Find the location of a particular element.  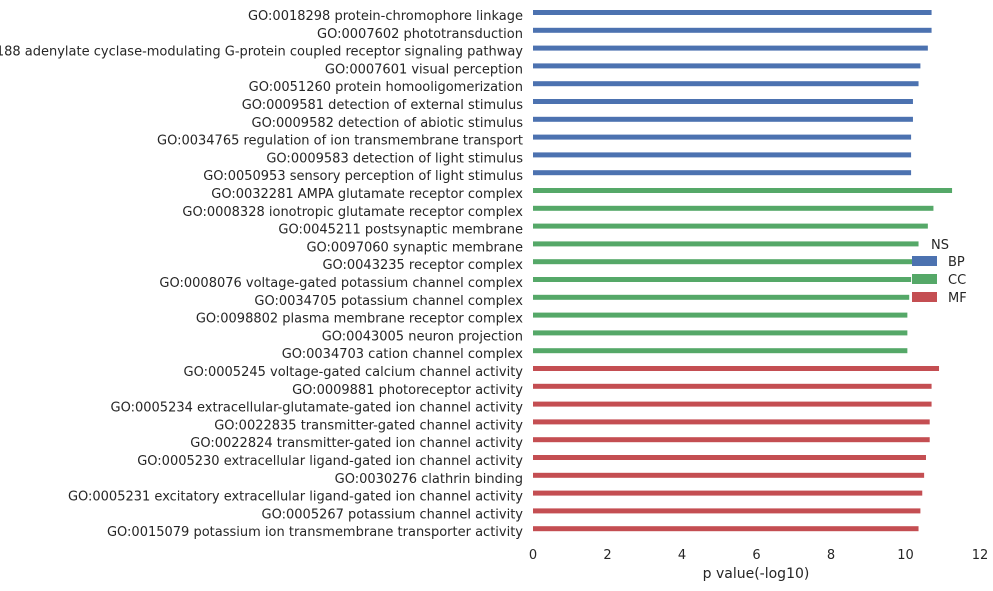

y-tick-label: GO:0007602 phototransduction is located at coordinates (420, 34).